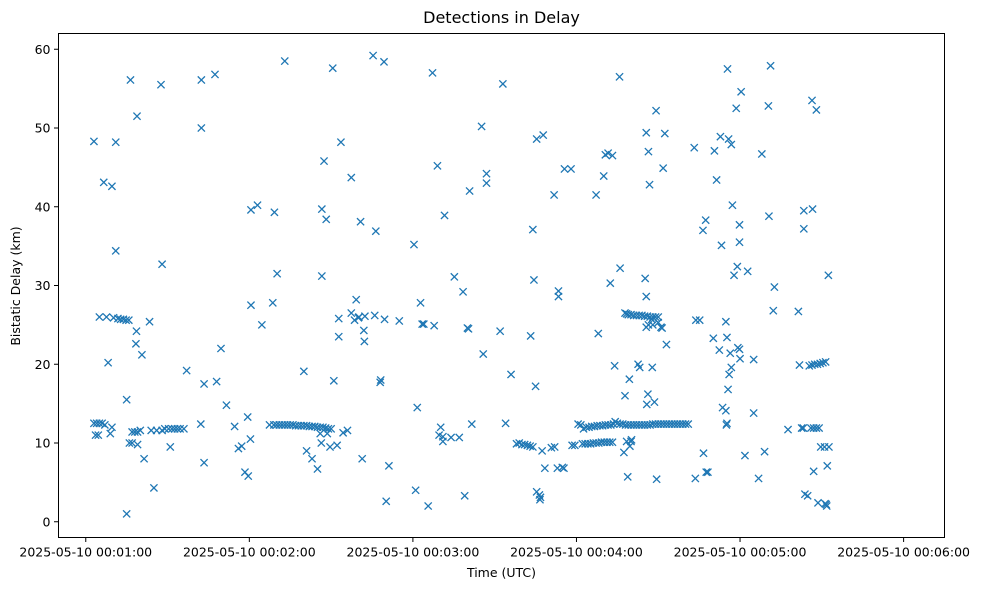 The image size is (983, 590). Describe the element at coordinates (501, 572) in the screenshot. I see `x-axis-label: Time (UTC)` at that location.